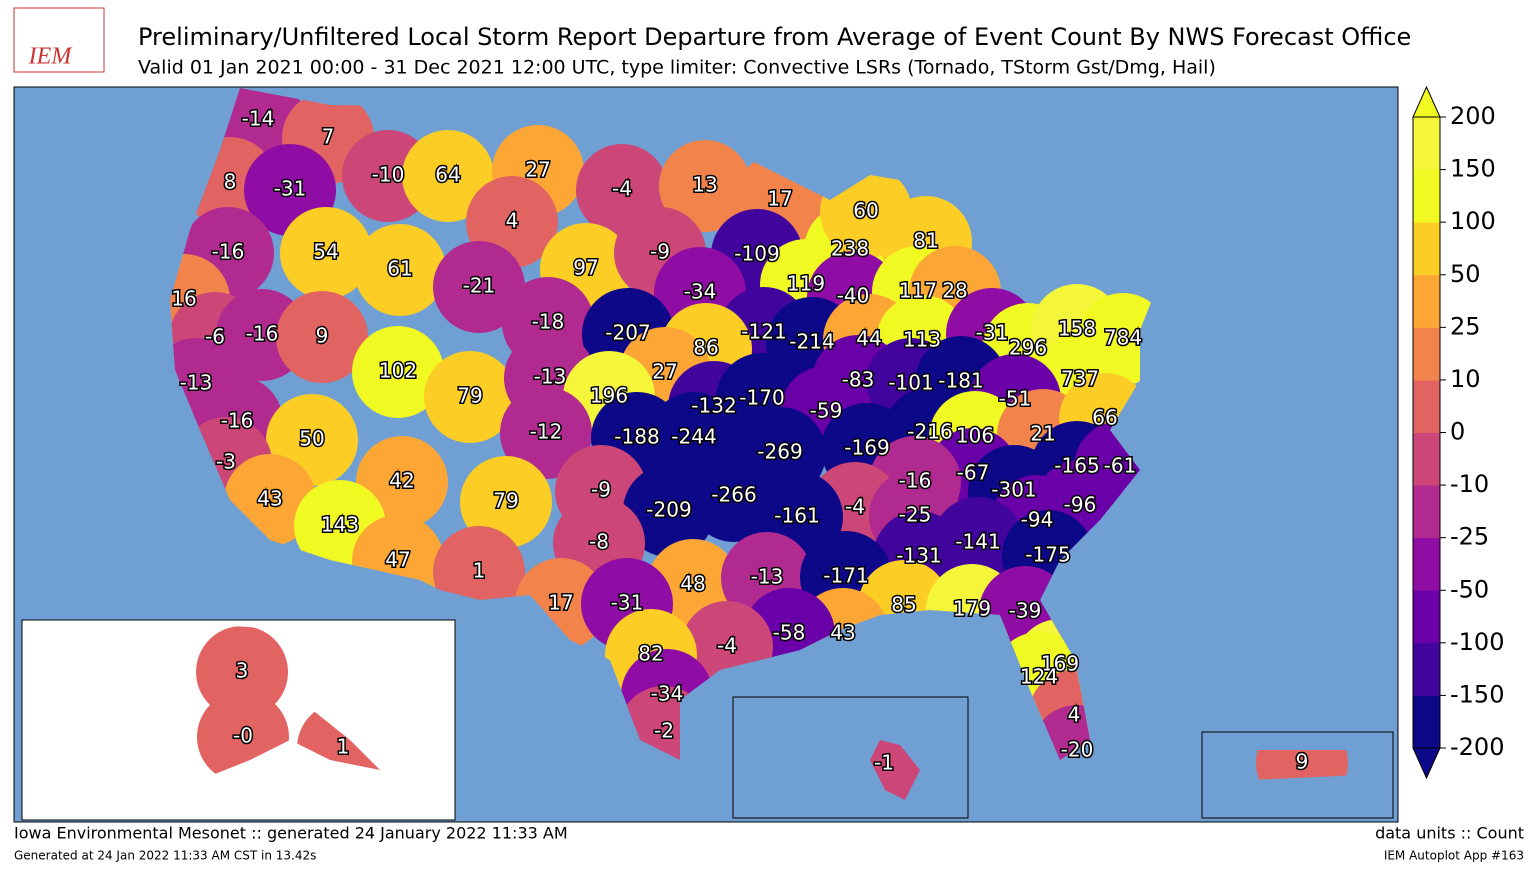 This screenshot has width=1540, height=870. I want to click on office-label: 48, so click(692, 584).